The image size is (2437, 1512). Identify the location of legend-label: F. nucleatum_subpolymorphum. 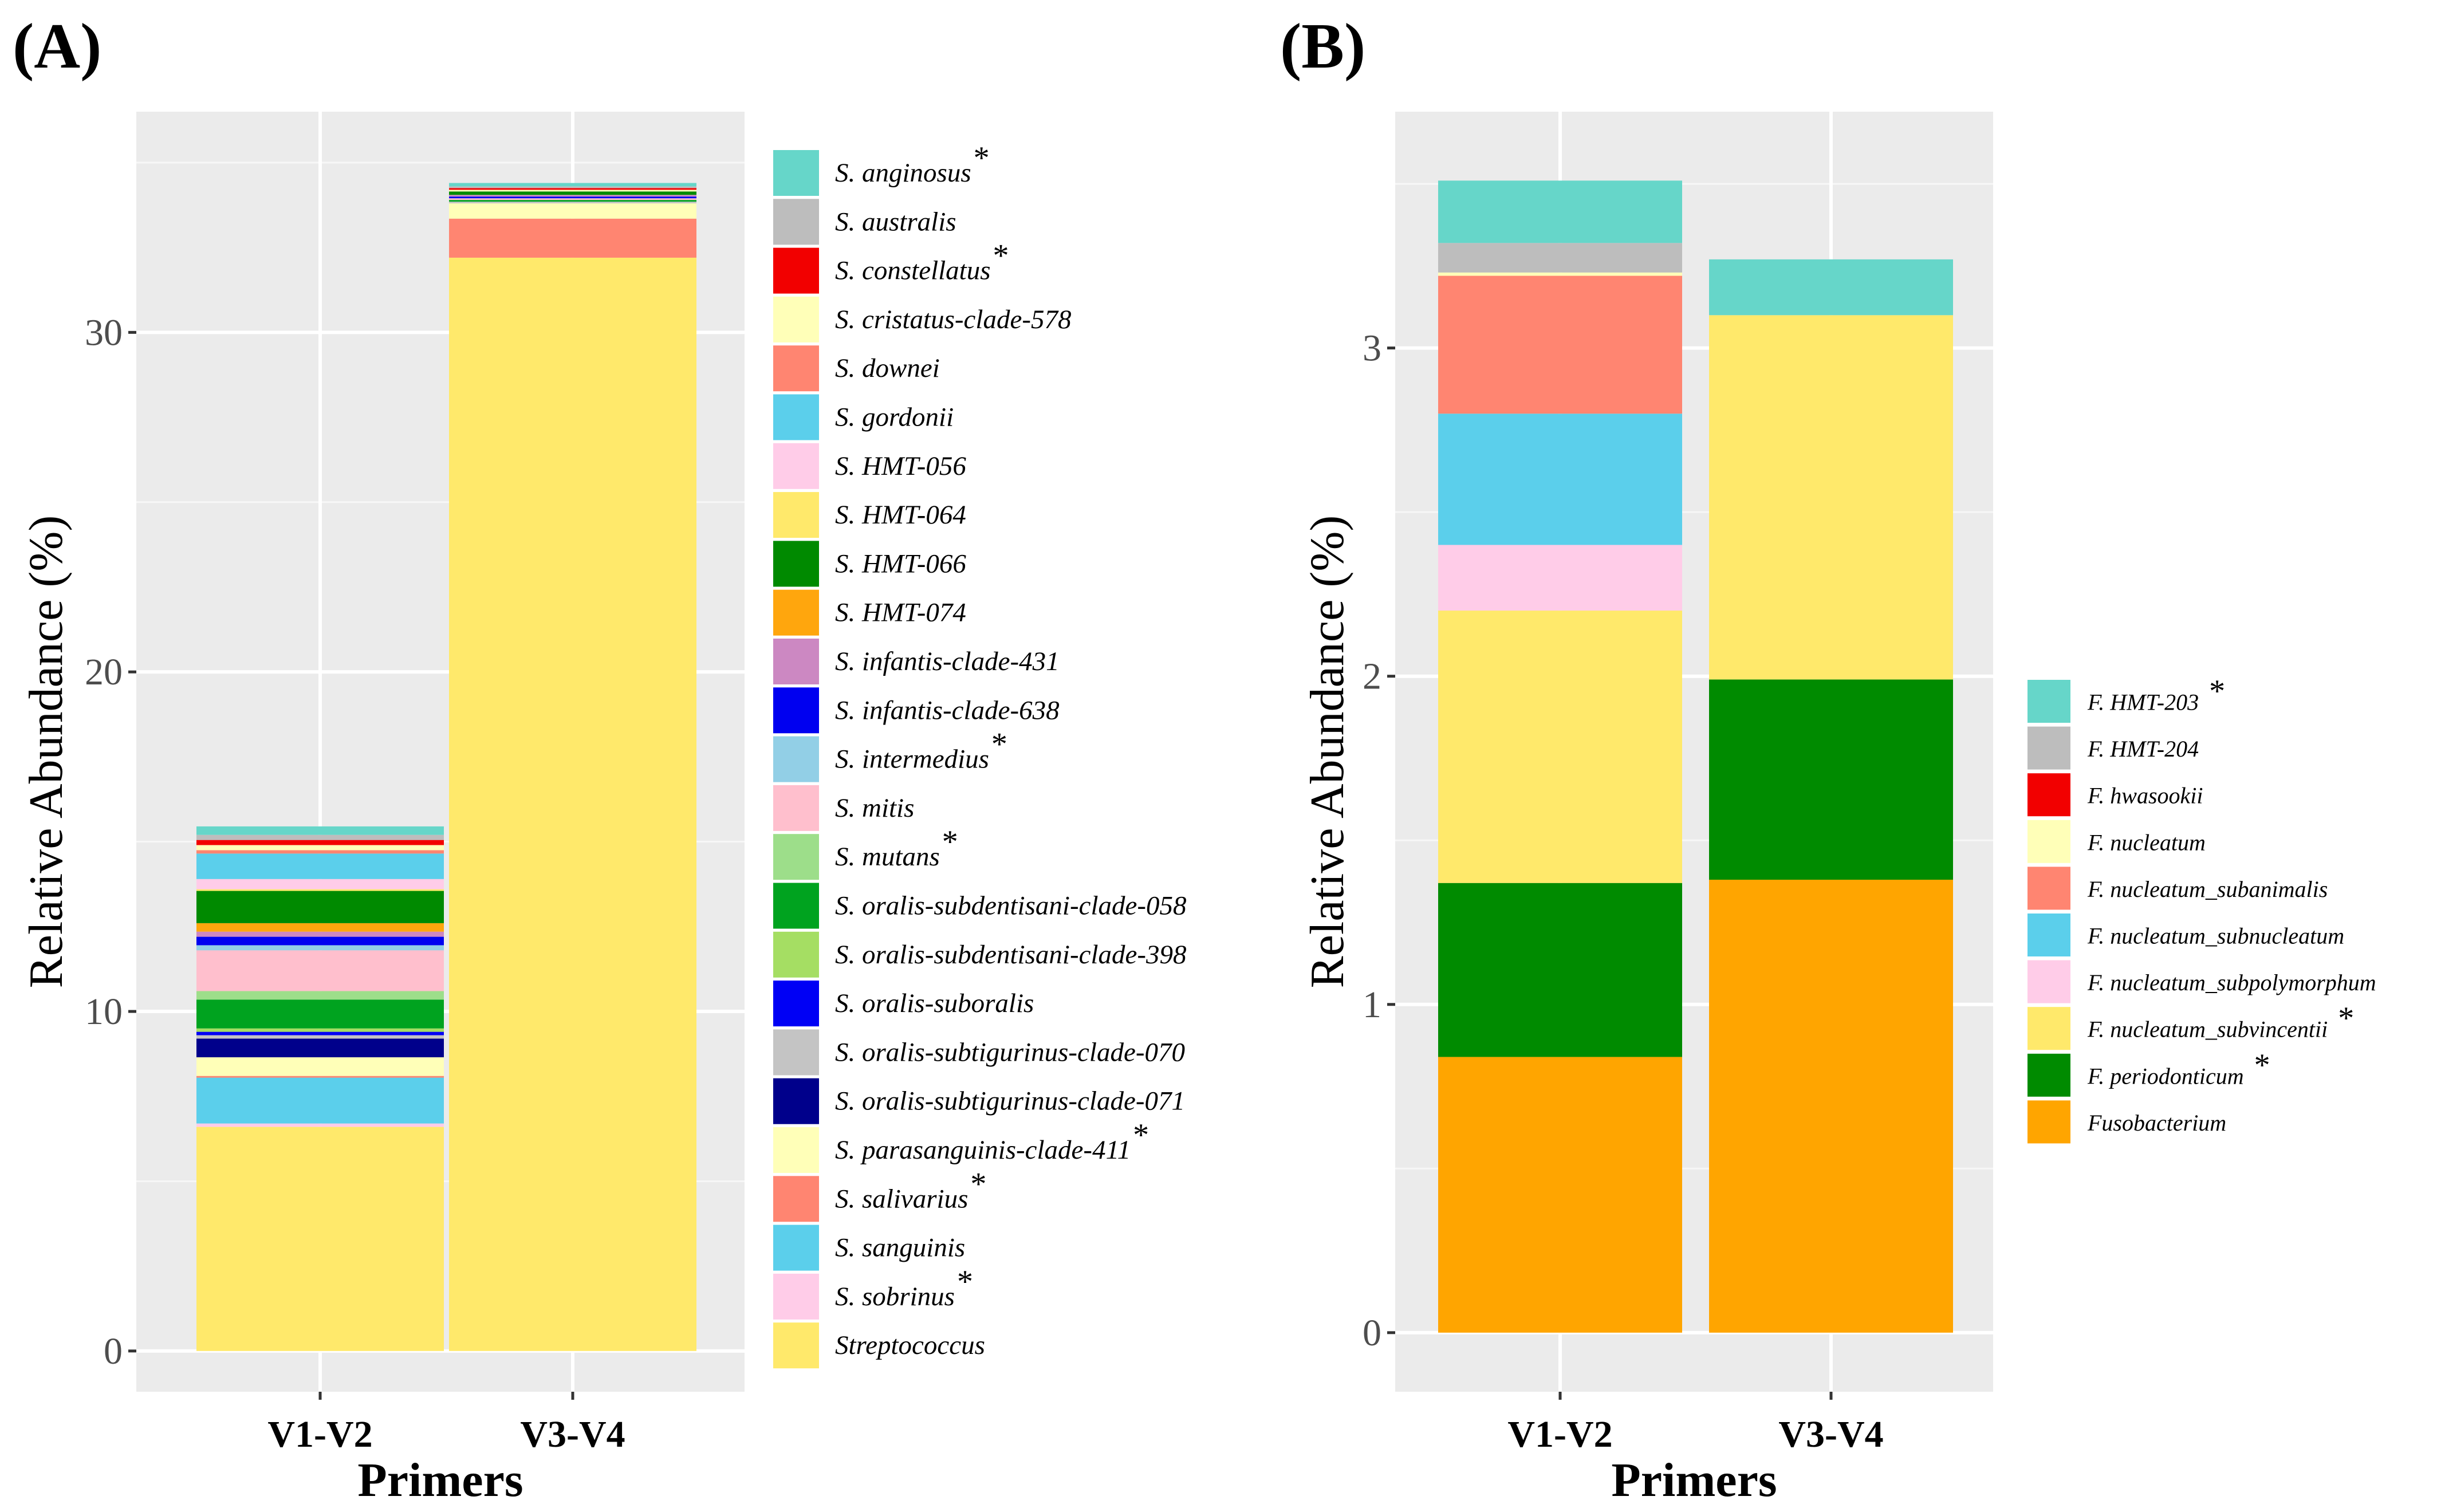
(2231, 983).